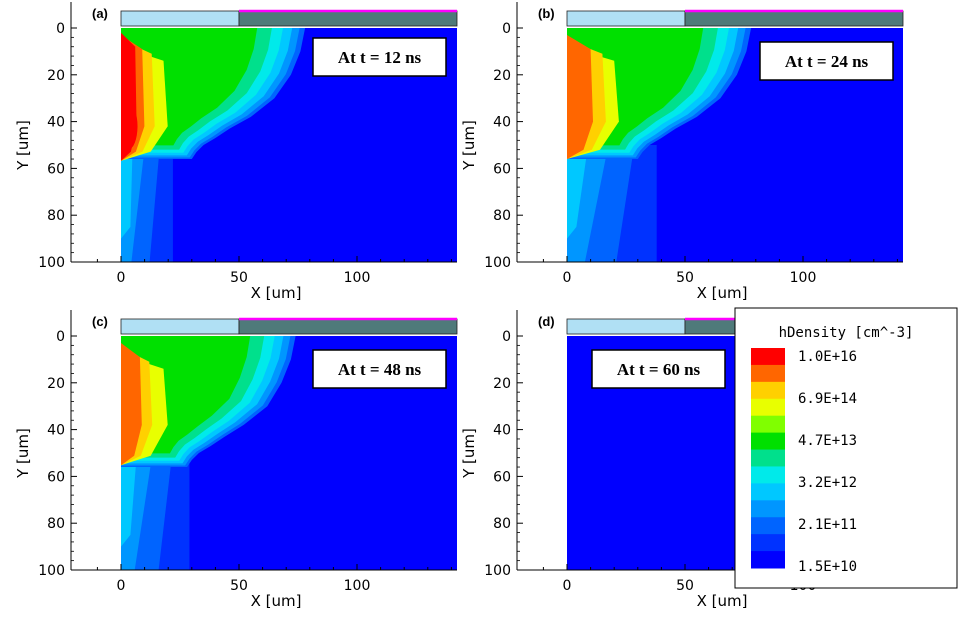  Describe the element at coordinates (100, 13) in the screenshot. I see `panel-label: (a)` at that location.